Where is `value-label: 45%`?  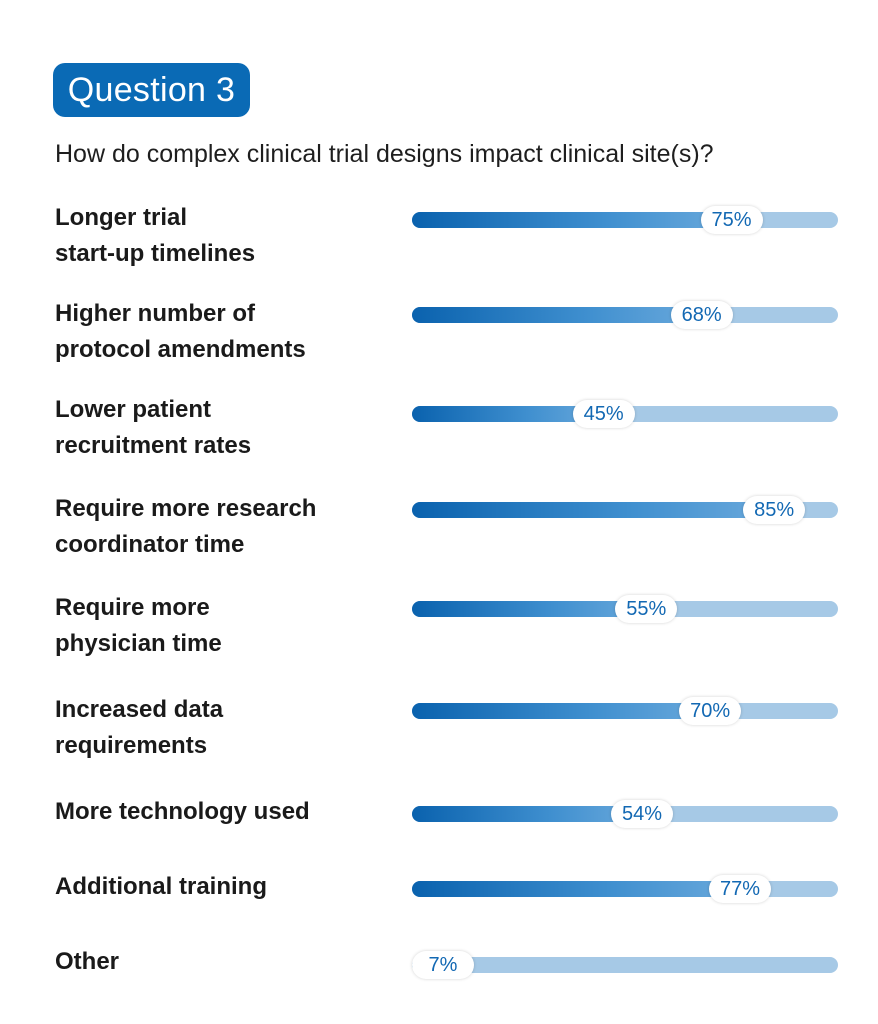 value-label: 45% is located at coordinates (603, 414).